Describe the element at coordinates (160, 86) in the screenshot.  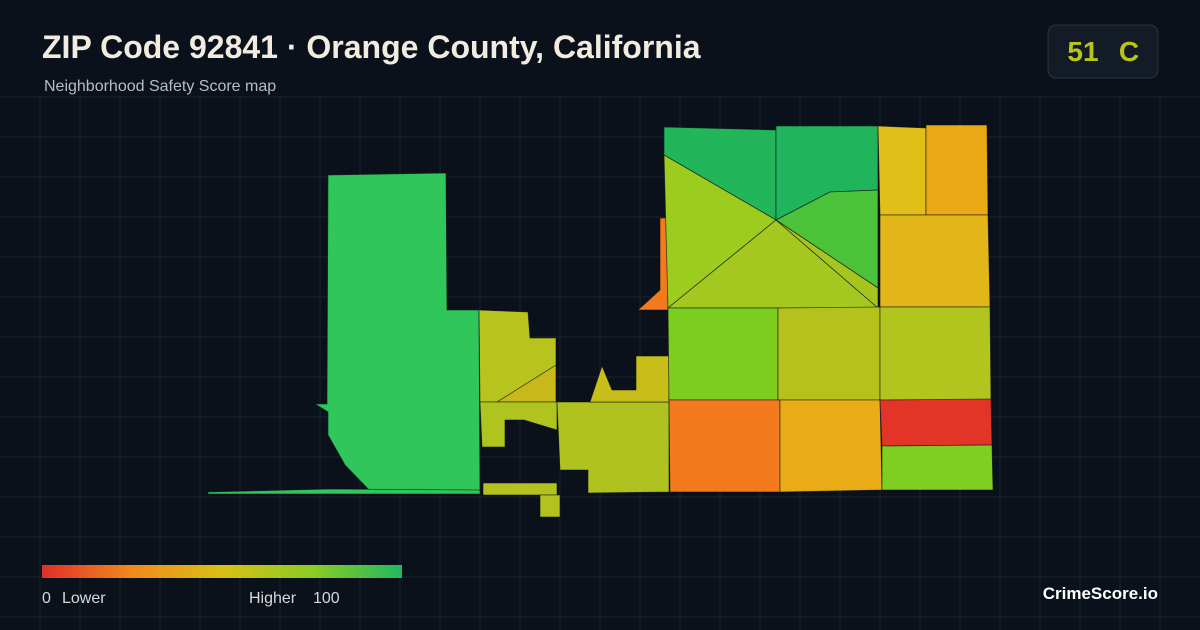
I see `subtitle: Neighborhood Safety Score map` at that location.